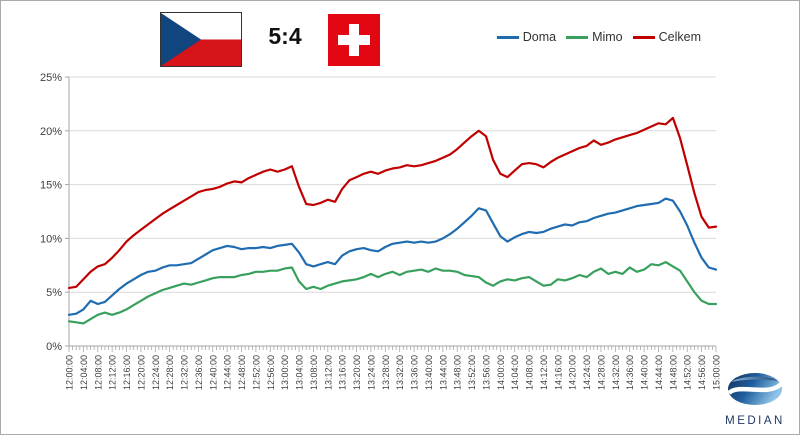 The width and height of the screenshot is (800, 435). What do you see at coordinates (688, 372) in the screenshot?
I see `svg-text: 14:52:00` at bounding box center [688, 372].